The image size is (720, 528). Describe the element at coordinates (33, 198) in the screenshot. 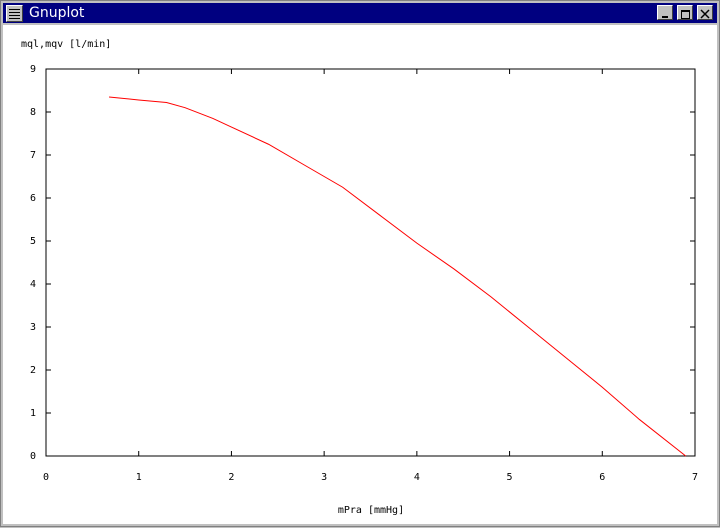

I see `y-tick-label: 6` at that location.